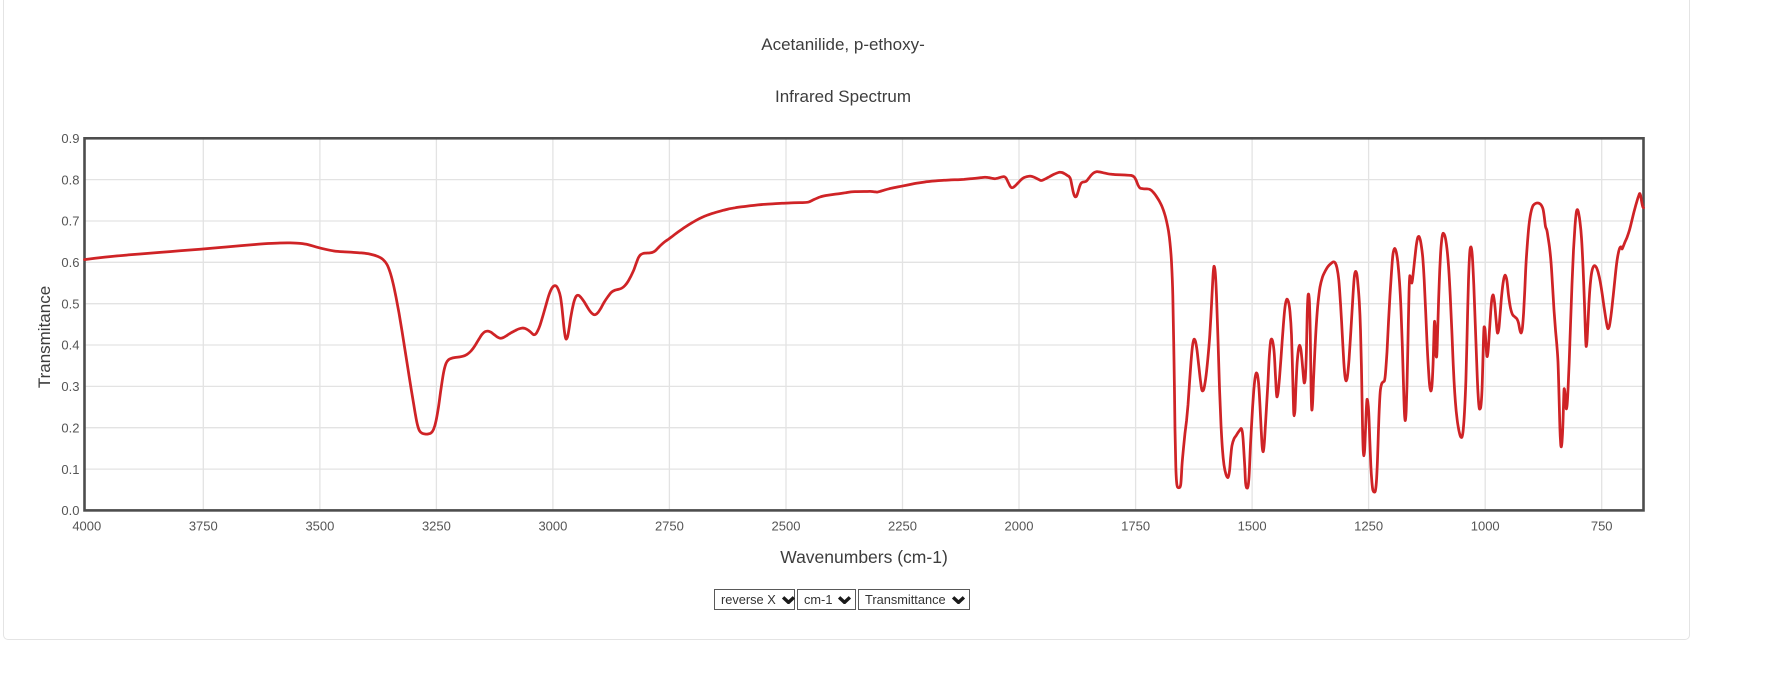  I want to click on svg-text: 0.0, so click(70, 510).